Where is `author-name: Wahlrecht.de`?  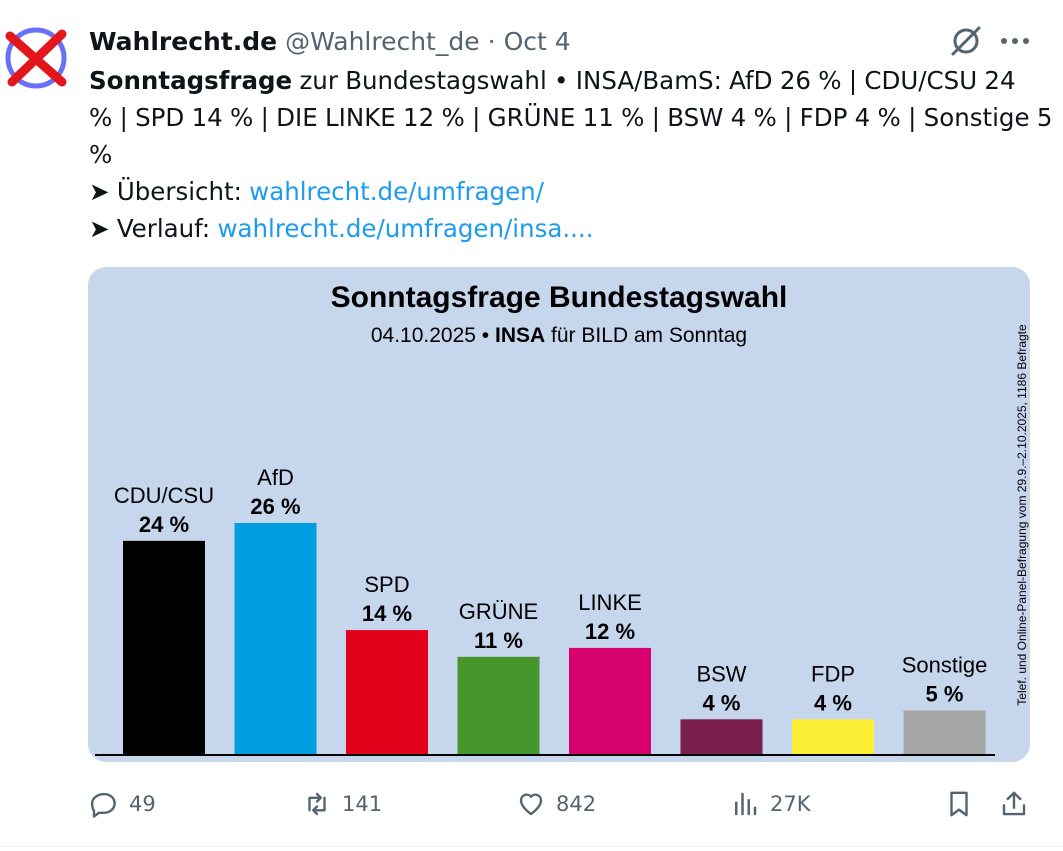
author-name: Wahlrecht.de is located at coordinates (183, 41).